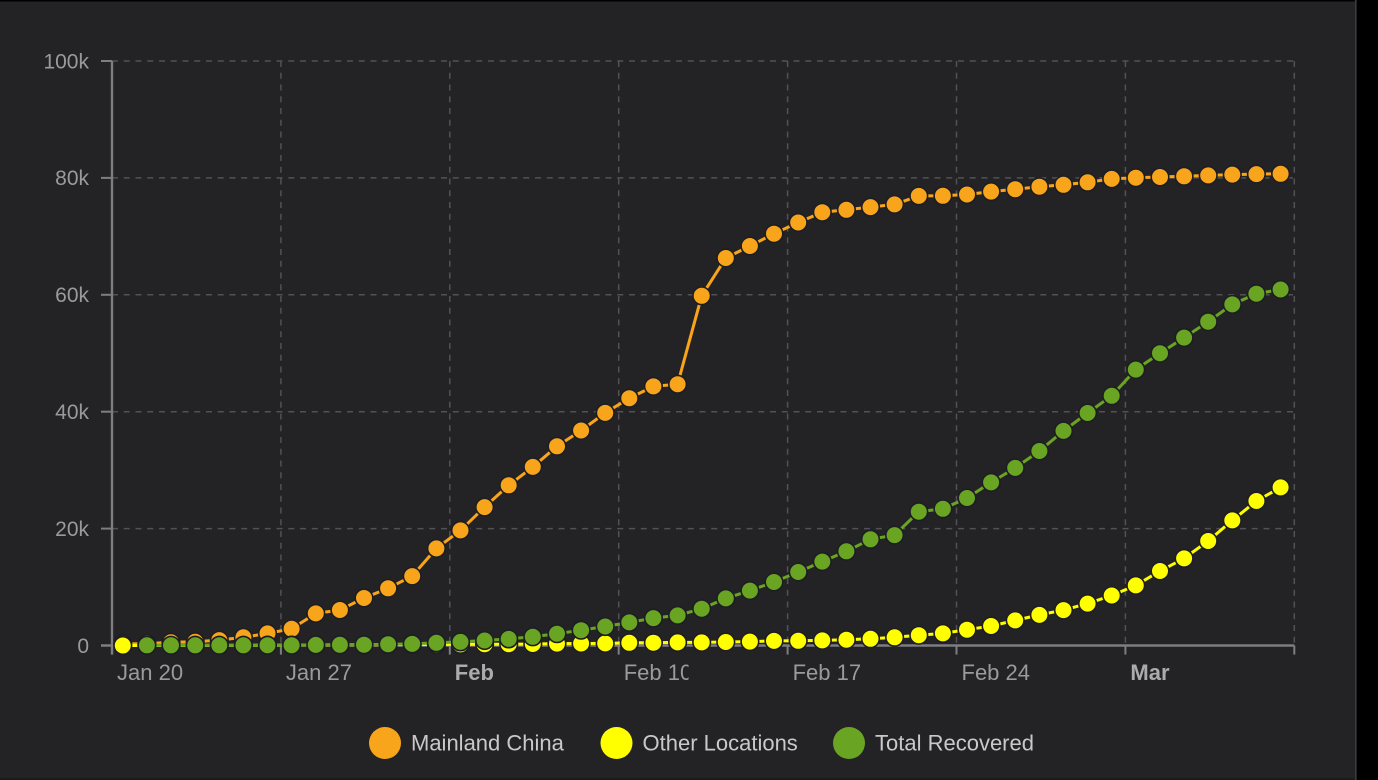 Image resolution: width=1378 pixels, height=780 pixels. I want to click on svg-text: 40k, so click(72, 412).